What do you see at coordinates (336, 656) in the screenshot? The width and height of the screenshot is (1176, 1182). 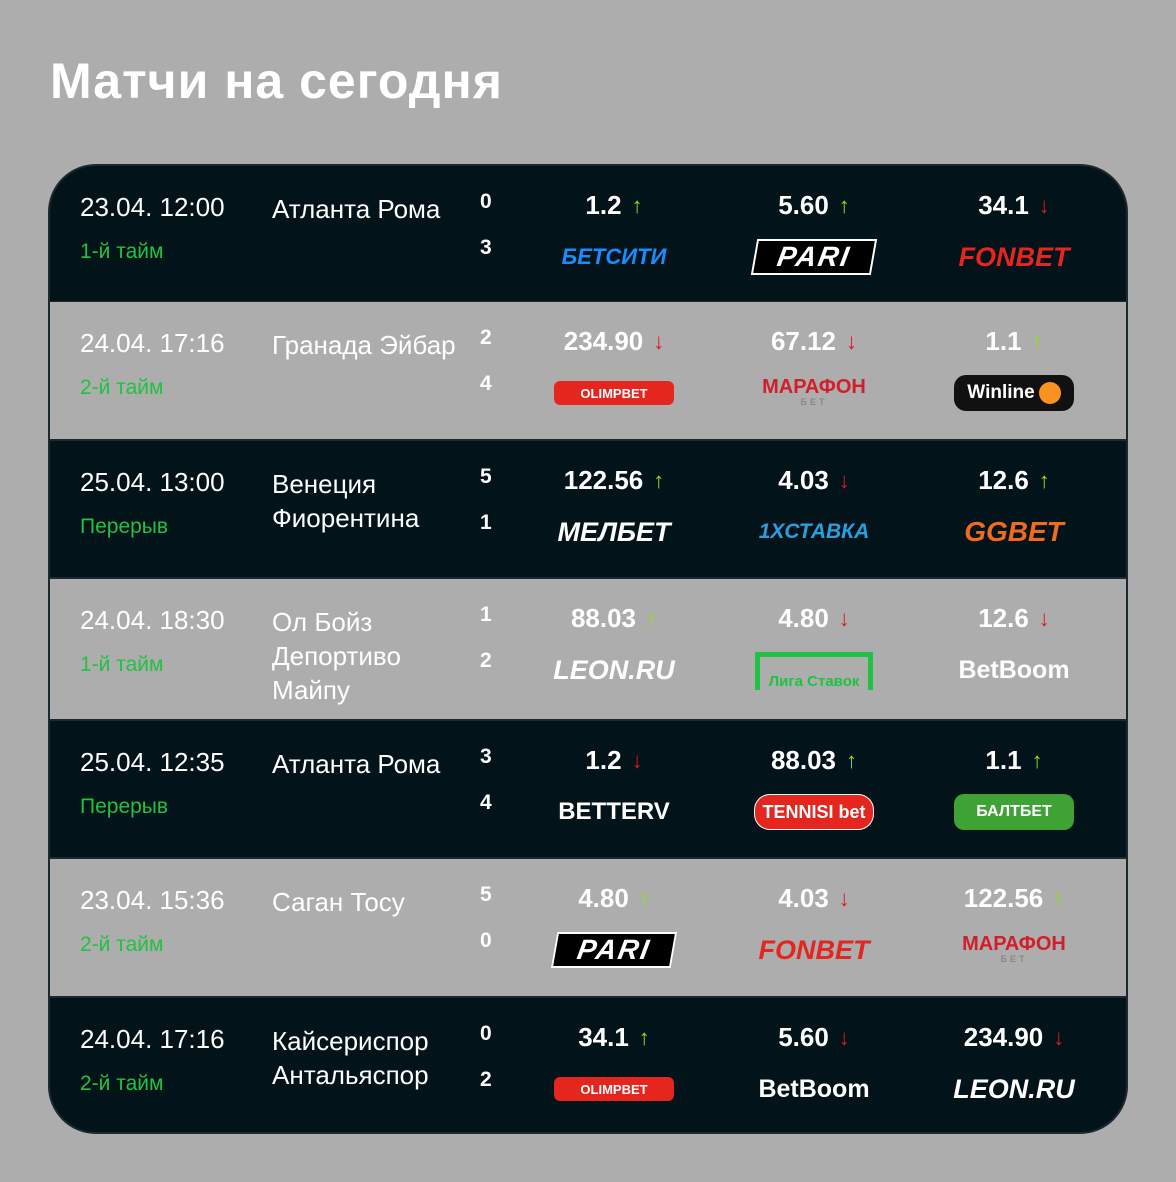 I see `match-teams: Ол Бойз Депортиво Майпу` at bounding box center [336, 656].